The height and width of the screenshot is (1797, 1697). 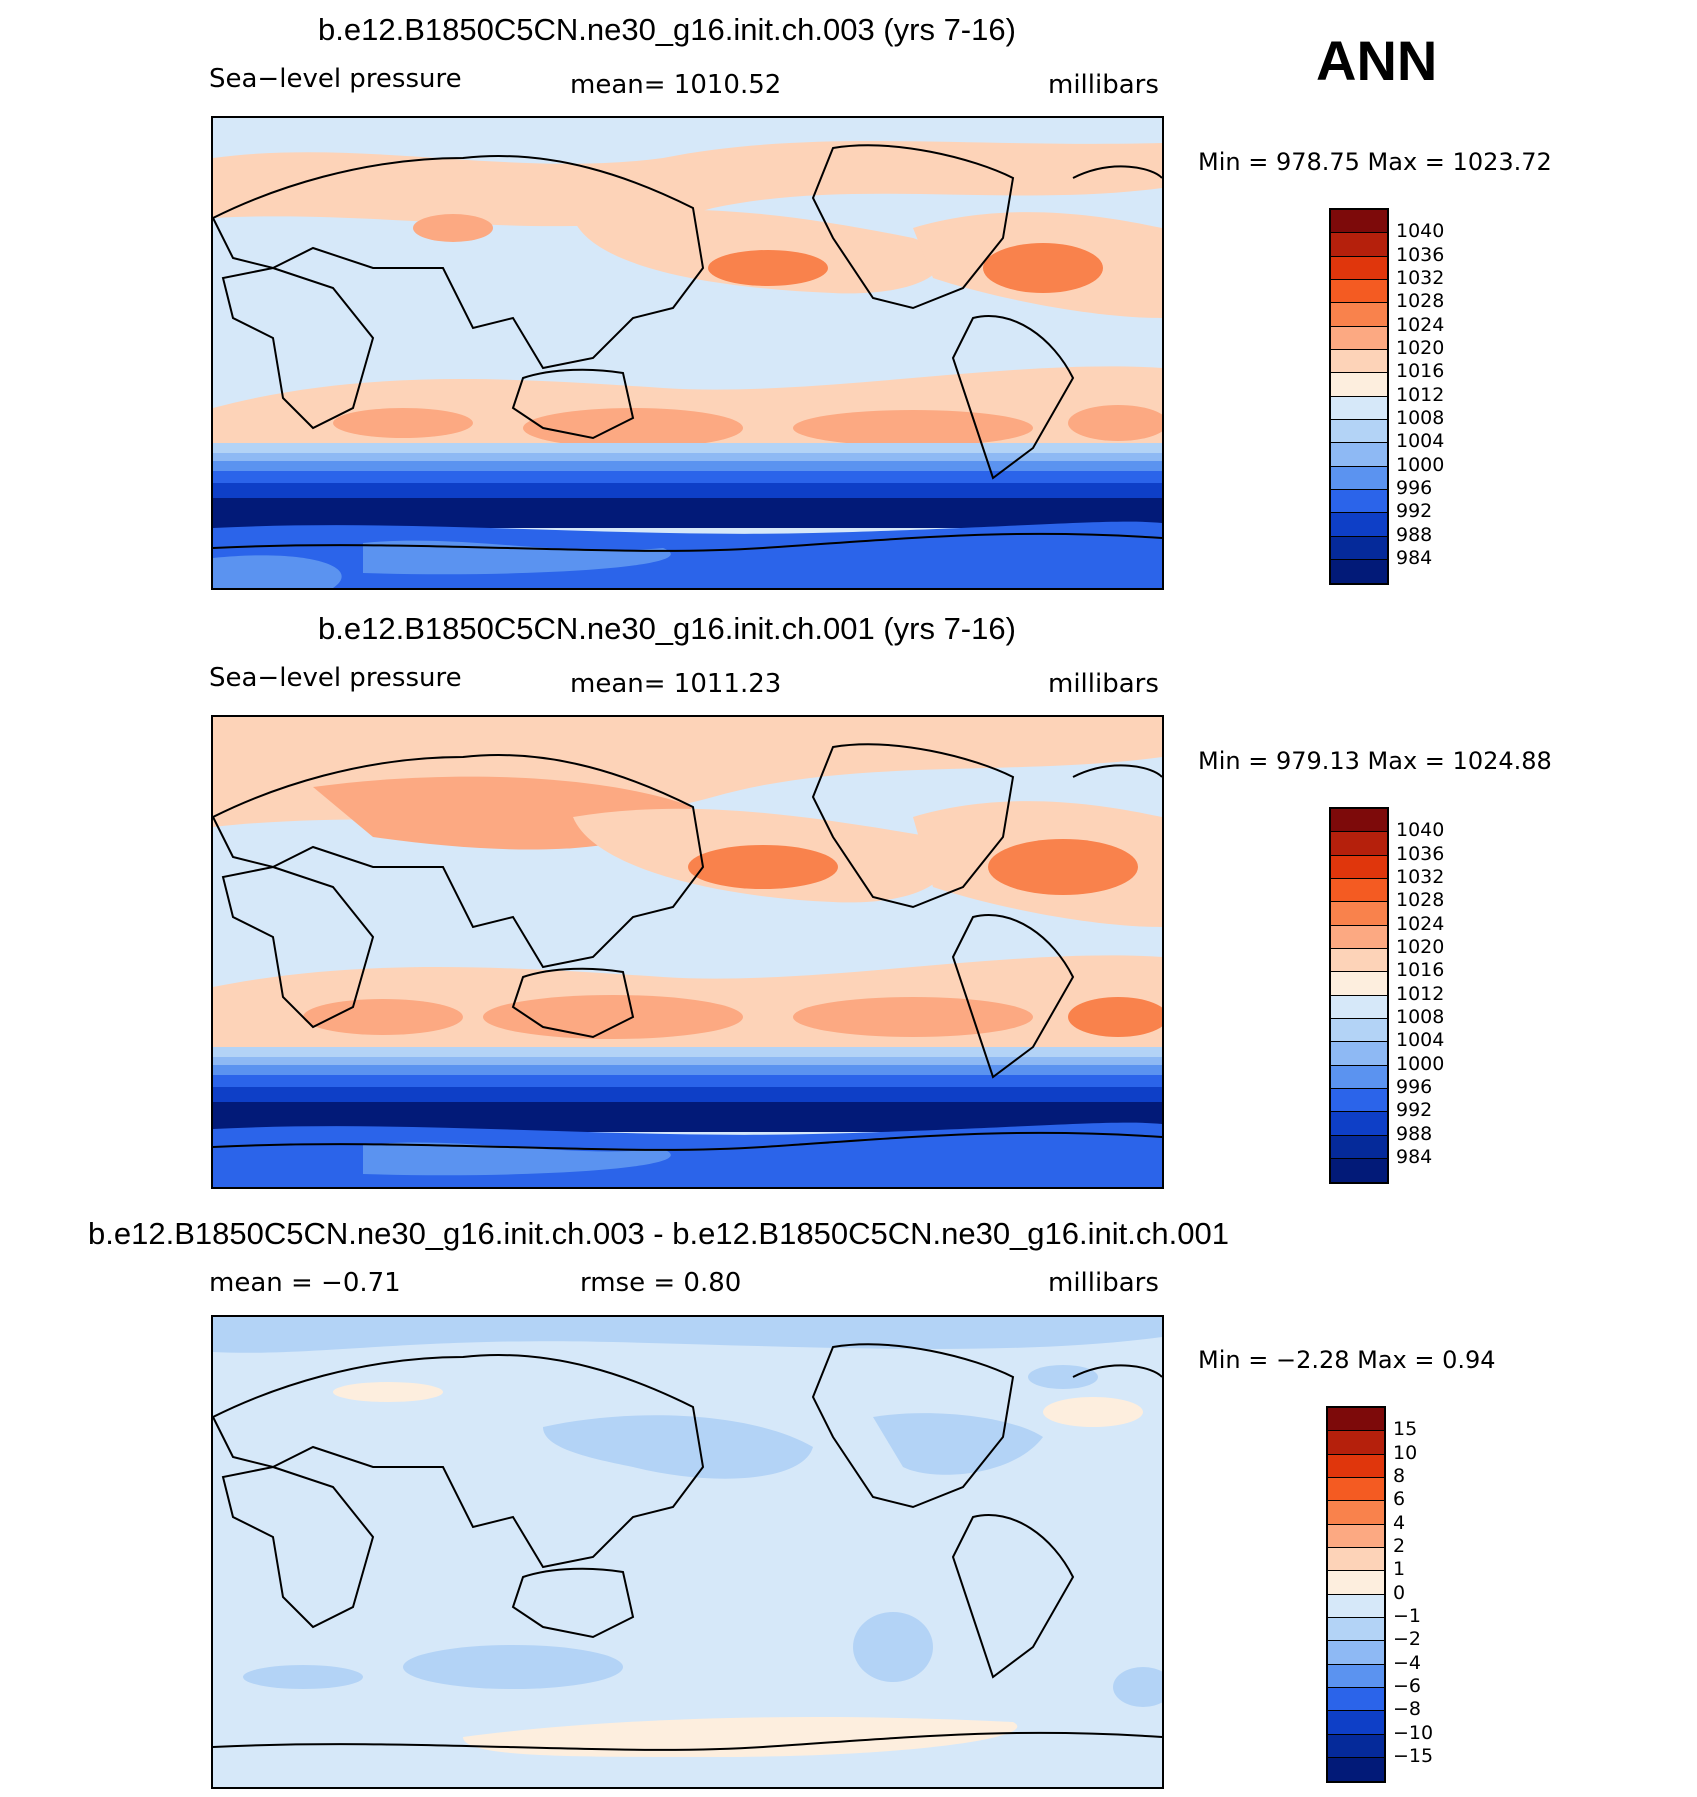 What do you see at coordinates (1359, 996) in the screenshot?
I see `panel-2-colorbar` at bounding box center [1359, 996].